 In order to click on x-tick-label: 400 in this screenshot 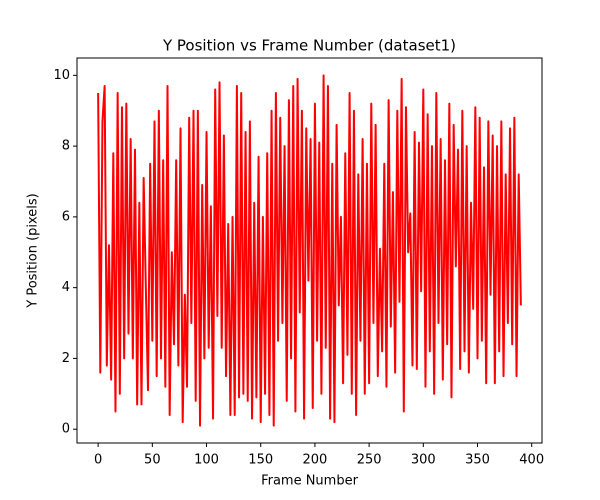, I will do `click(531, 460)`.